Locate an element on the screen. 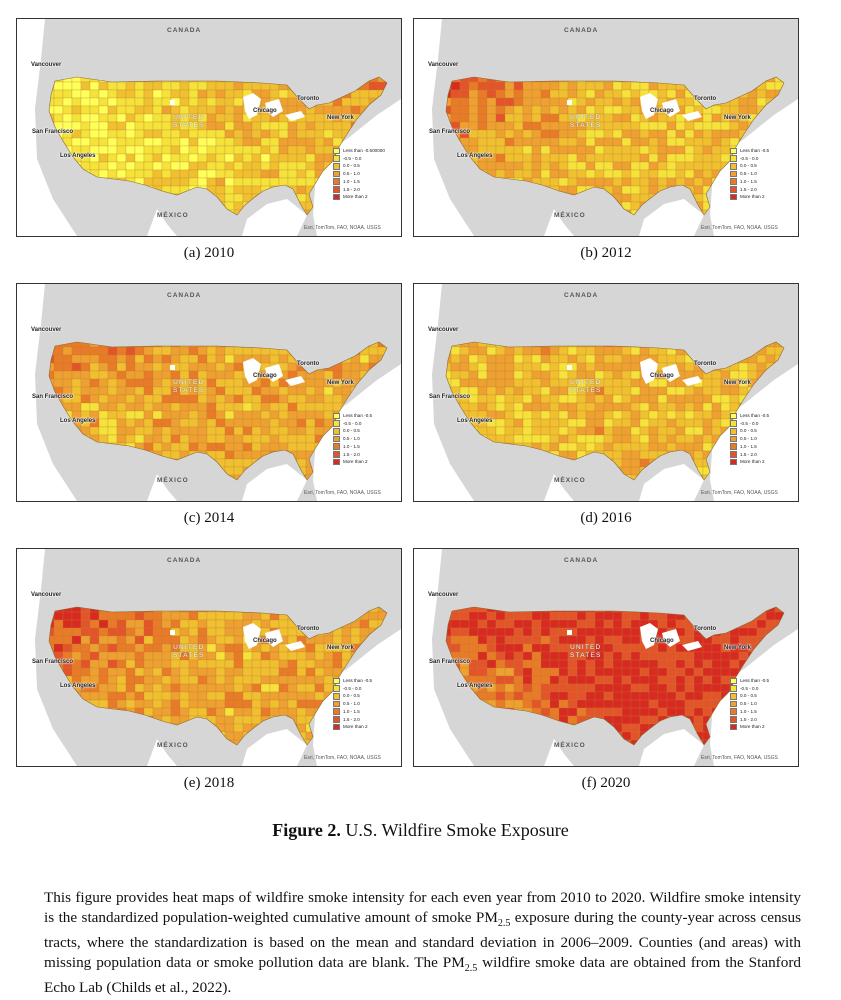  legend-label: More than 2 is located at coordinates (752, 197).